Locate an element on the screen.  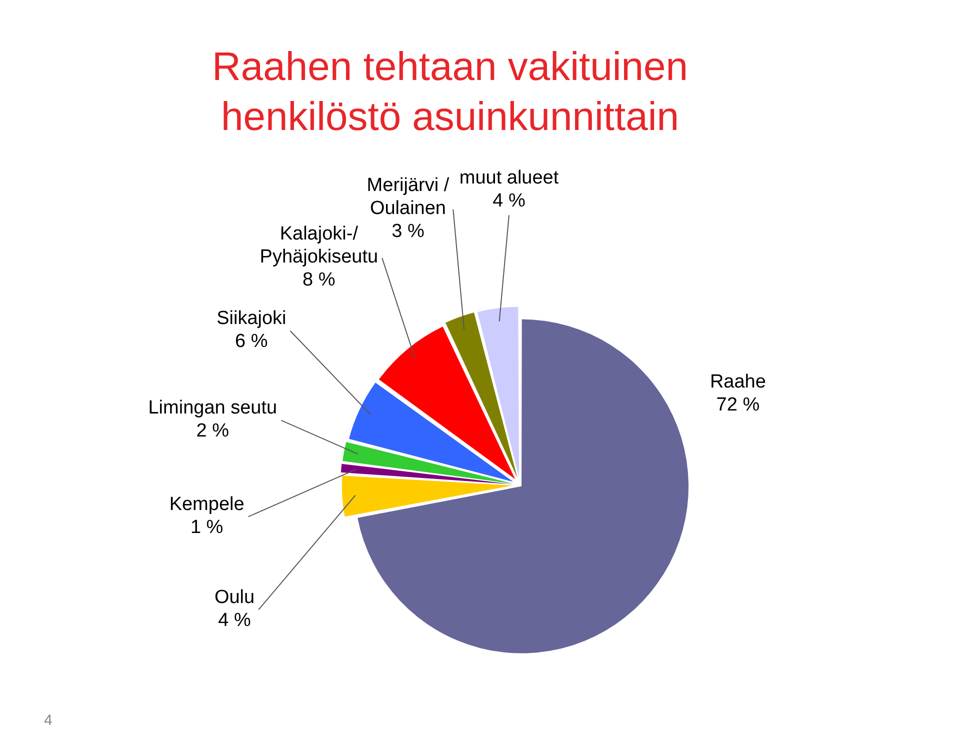
slice-label: Merijärvi / Oulainen is located at coordinates (408, 197).